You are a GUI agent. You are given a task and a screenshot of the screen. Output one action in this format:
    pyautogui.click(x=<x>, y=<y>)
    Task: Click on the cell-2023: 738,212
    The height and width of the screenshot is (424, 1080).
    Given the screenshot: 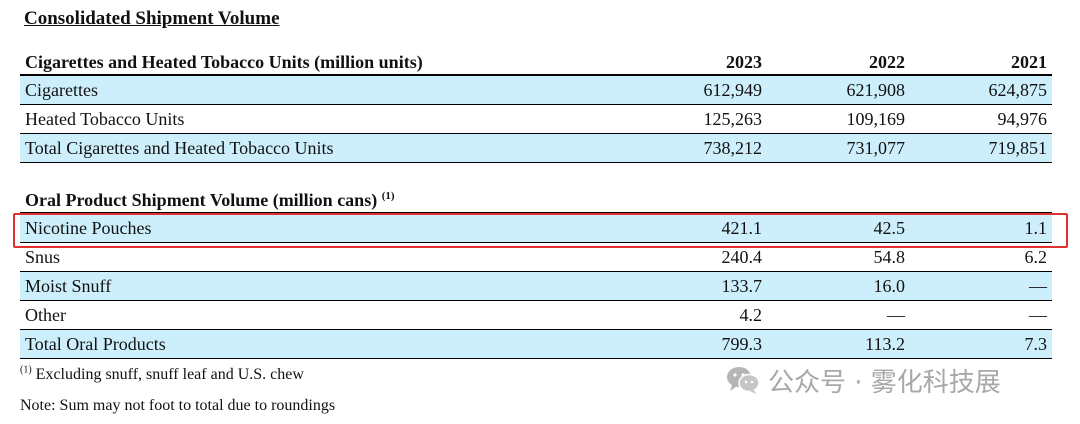 What is the action you would take?
    pyautogui.click(x=733, y=148)
    